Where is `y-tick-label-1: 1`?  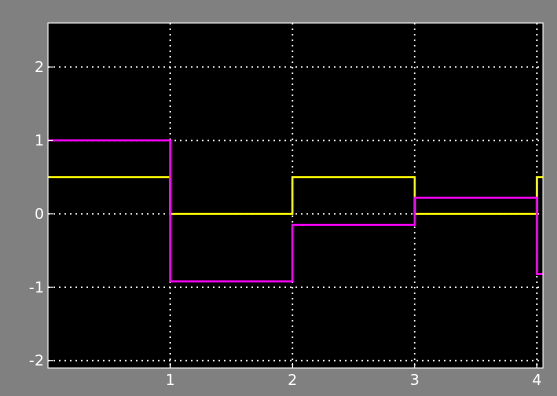
y-tick-label-1: 1 is located at coordinates (39, 140).